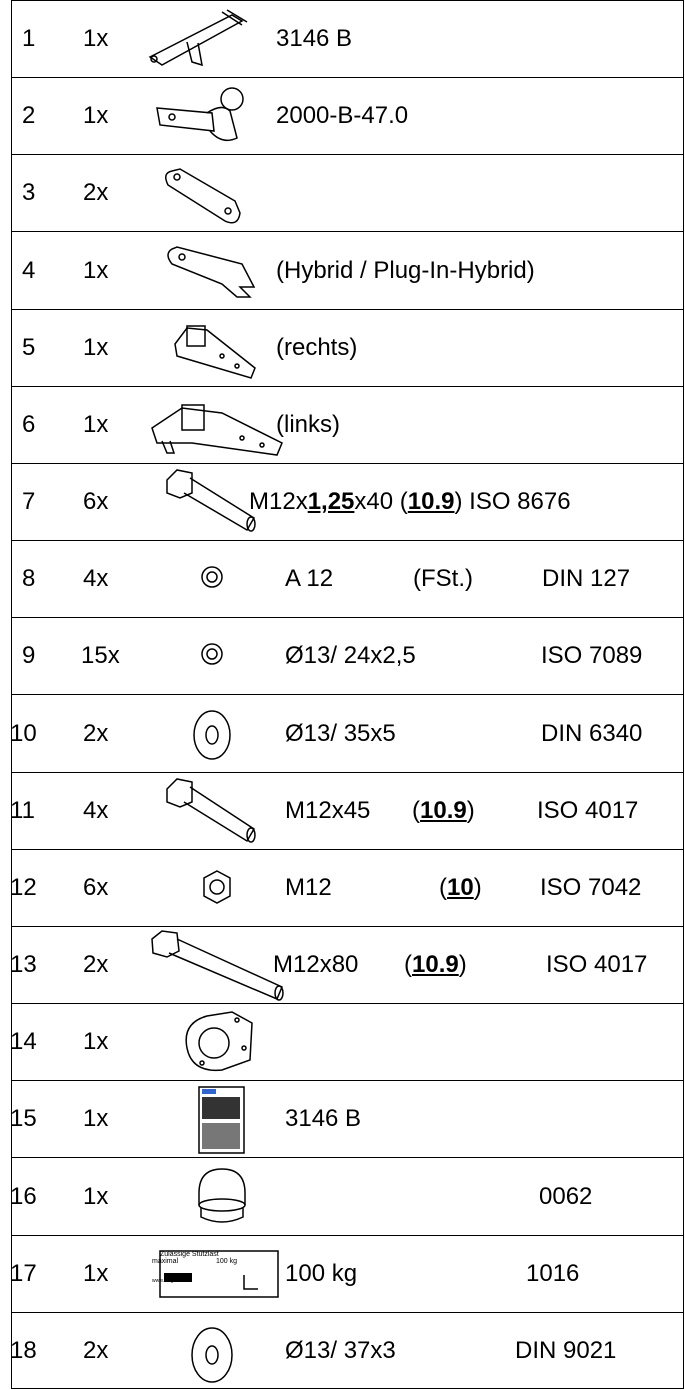  I want to click on description-group: (rechts), so click(316, 348).